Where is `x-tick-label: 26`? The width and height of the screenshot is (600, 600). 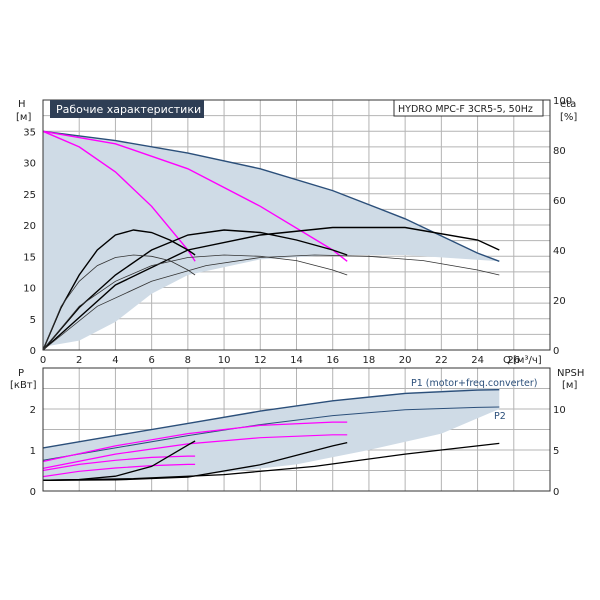
x-tick-label: 26 is located at coordinates (513, 360).